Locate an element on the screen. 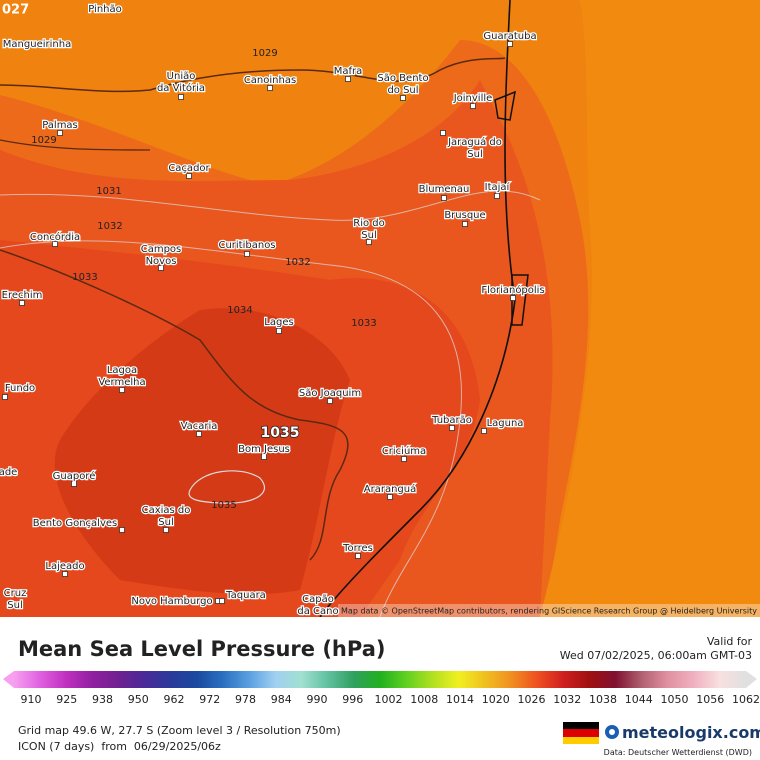  city-label: Rio do is located at coordinates (369, 223).